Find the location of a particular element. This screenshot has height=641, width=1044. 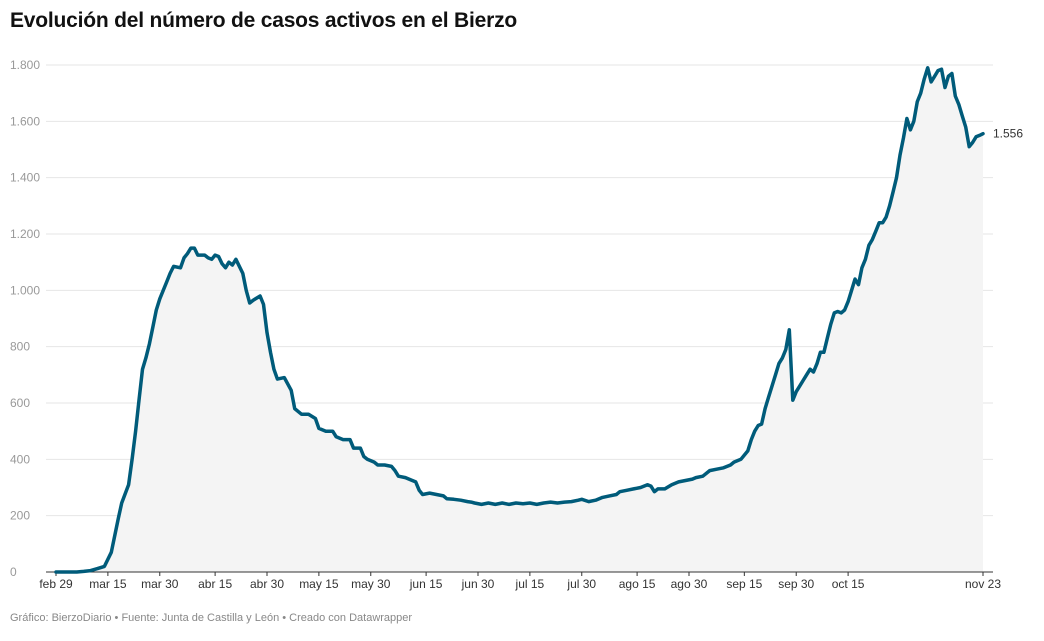

end-value-label: 1.556 is located at coordinates (1008, 134).